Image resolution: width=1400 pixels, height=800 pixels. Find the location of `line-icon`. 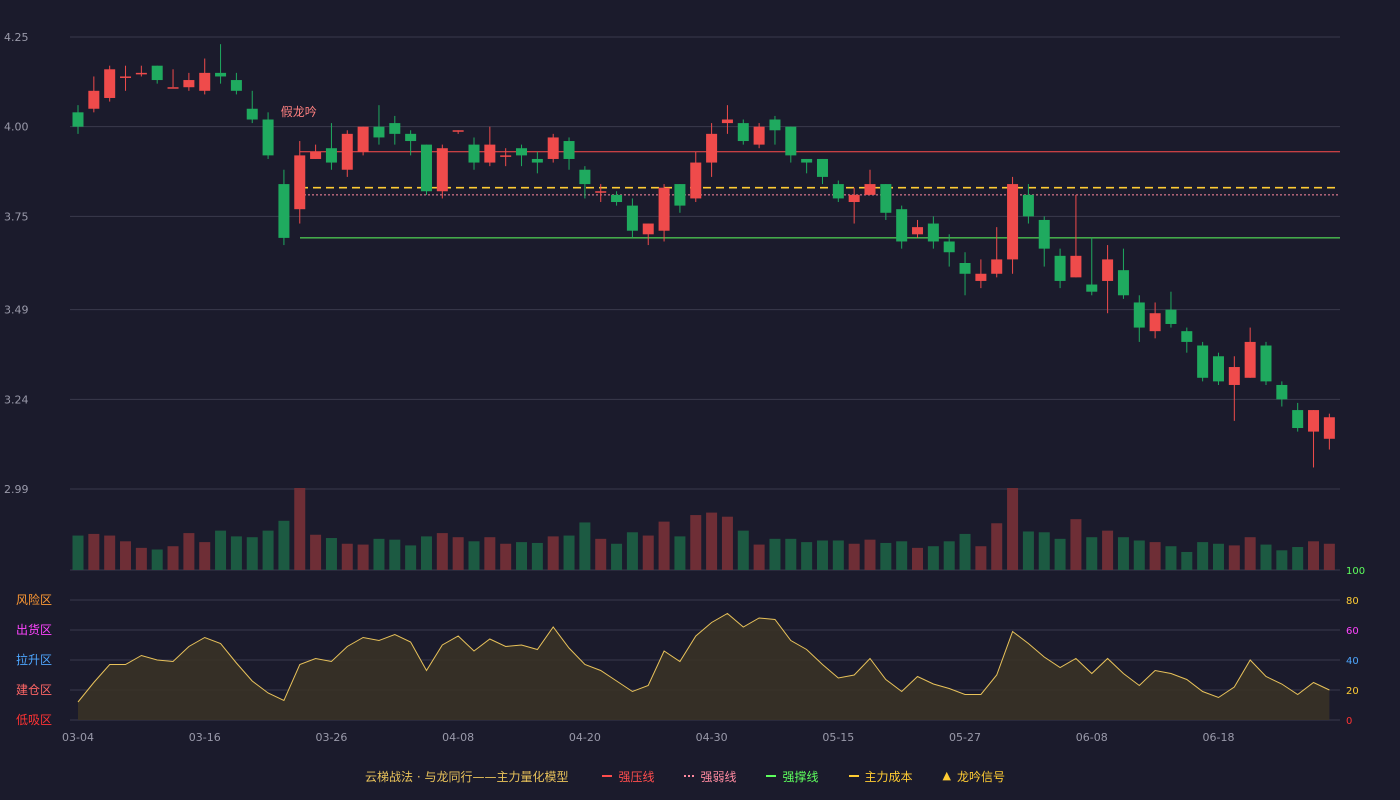

line-icon is located at coordinates (771, 776).